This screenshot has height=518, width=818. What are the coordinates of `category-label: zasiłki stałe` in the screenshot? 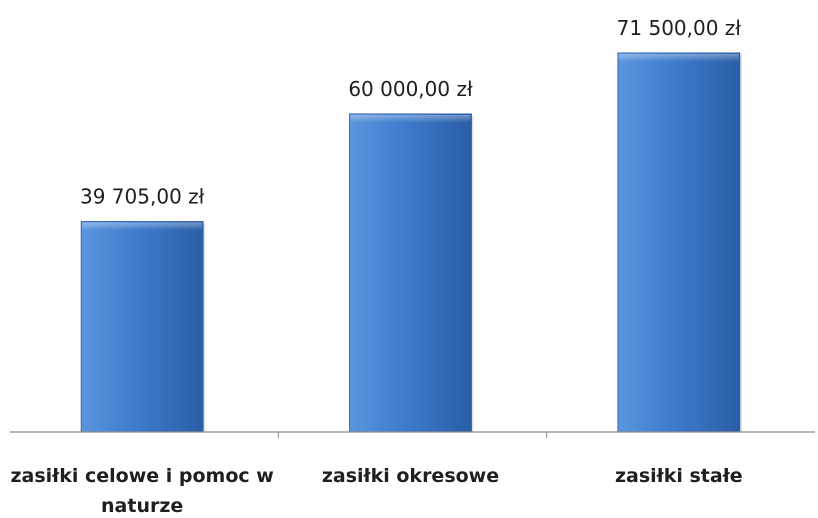 It's located at (679, 476).